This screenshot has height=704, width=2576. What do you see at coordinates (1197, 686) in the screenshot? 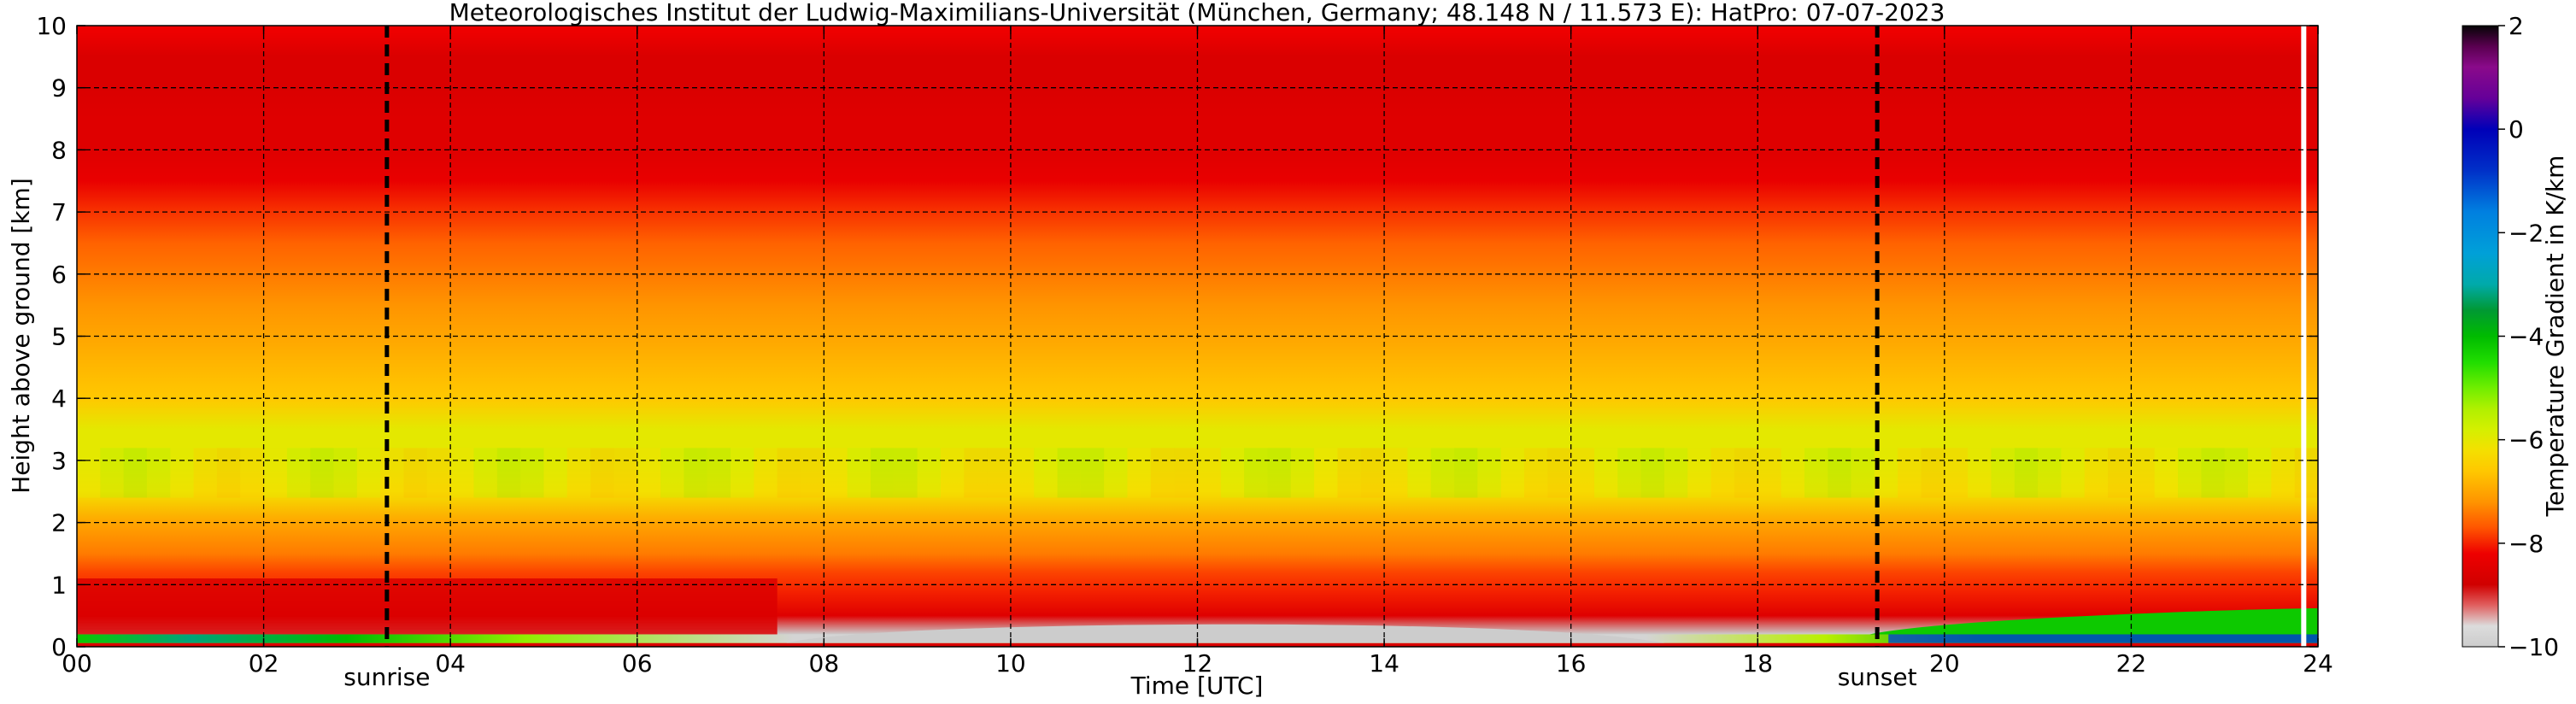
I see `x-axis-label: Time [UTC]` at bounding box center [1197, 686].